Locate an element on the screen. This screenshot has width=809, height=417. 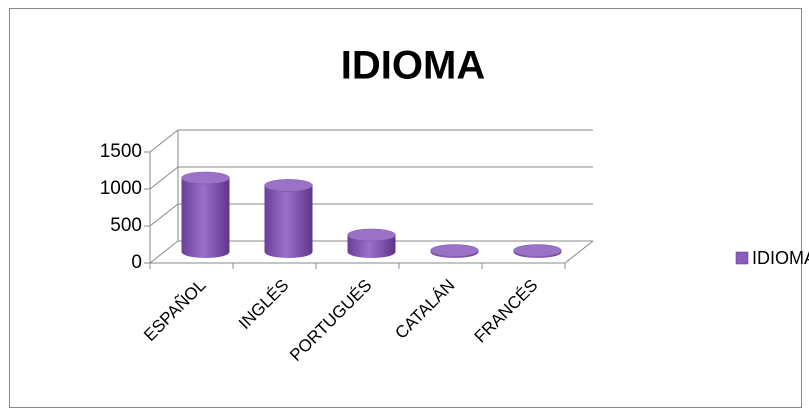
y-tick-label: 1500 is located at coordinates (121, 151).